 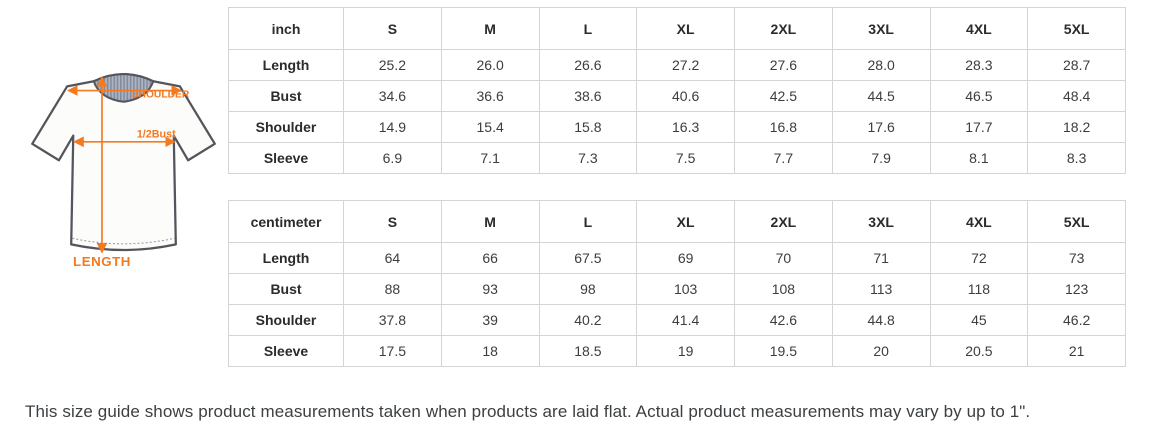 What do you see at coordinates (490, 158) in the screenshot?
I see `measurement-cell: 7.1` at bounding box center [490, 158].